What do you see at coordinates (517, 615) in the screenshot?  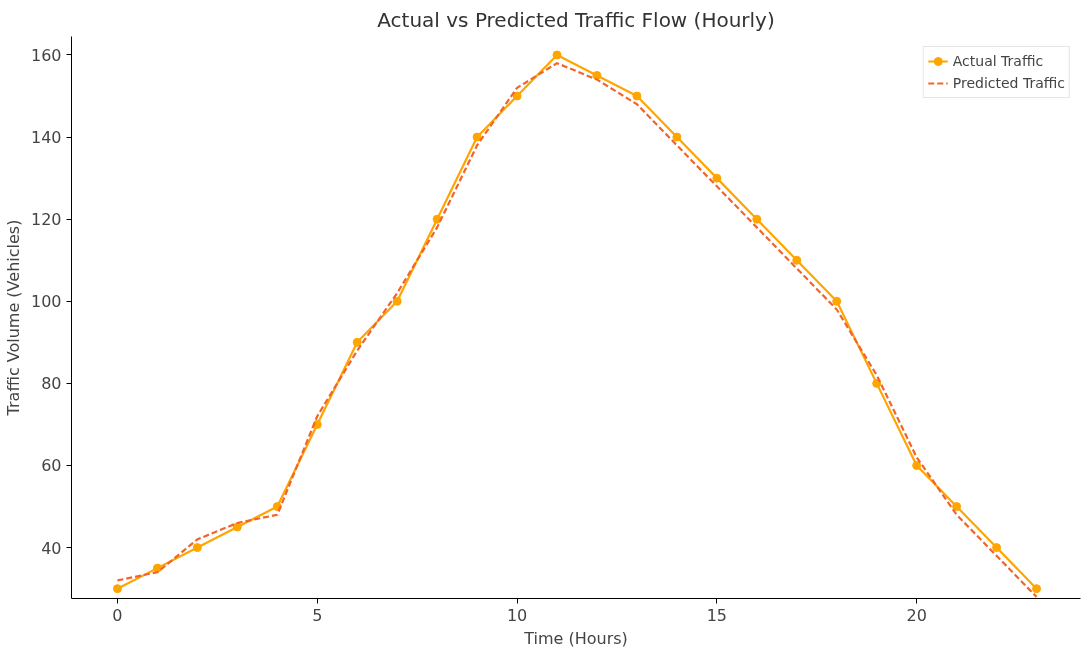 I see `x-tick-label: 10` at bounding box center [517, 615].